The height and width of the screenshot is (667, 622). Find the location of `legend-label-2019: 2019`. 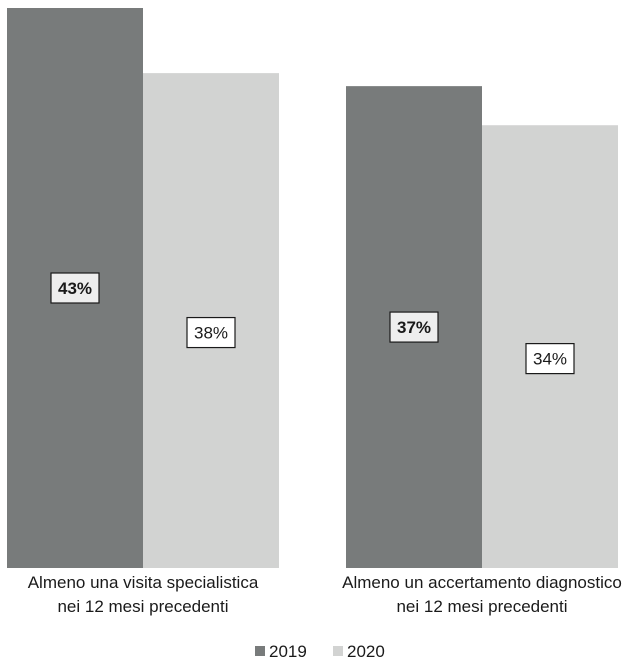

legend-label-2019: 2019 is located at coordinates (288, 651).